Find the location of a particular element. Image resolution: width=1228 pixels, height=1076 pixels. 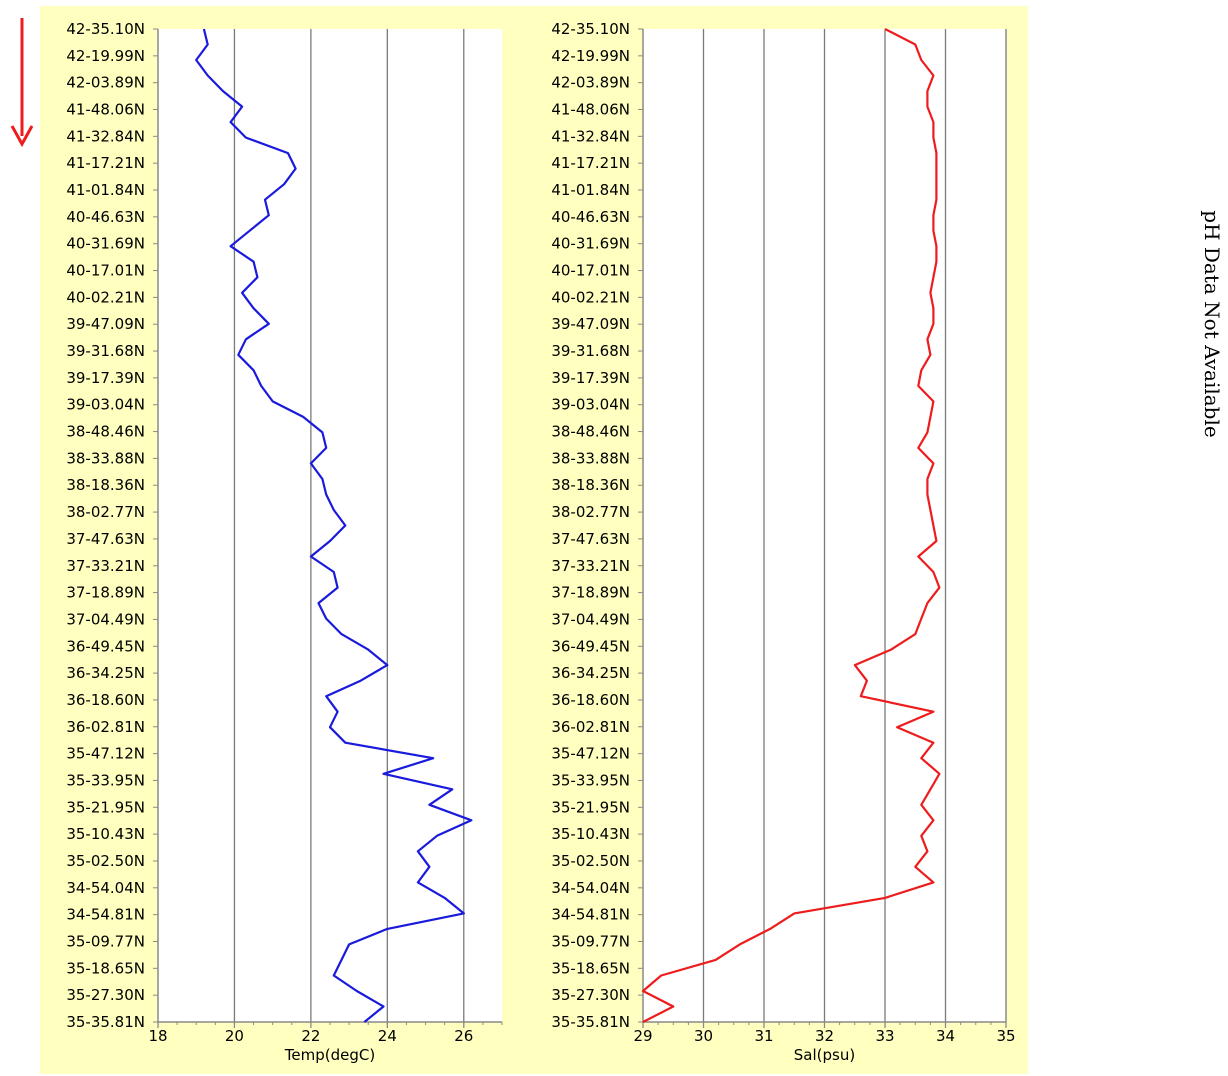

x-tick-label: 34 is located at coordinates (945, 1036).